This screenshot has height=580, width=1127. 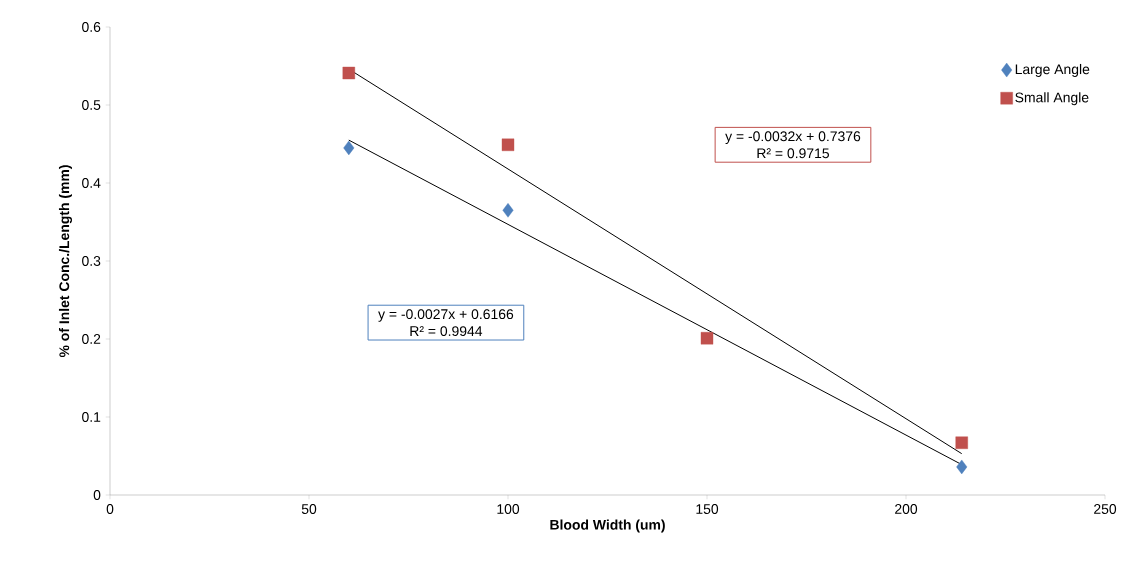 What do you see at coordinates (607, 526) in the screenshot?
I see `x-axis-title: Blood Width (um)` at bounding box center [607, 526].